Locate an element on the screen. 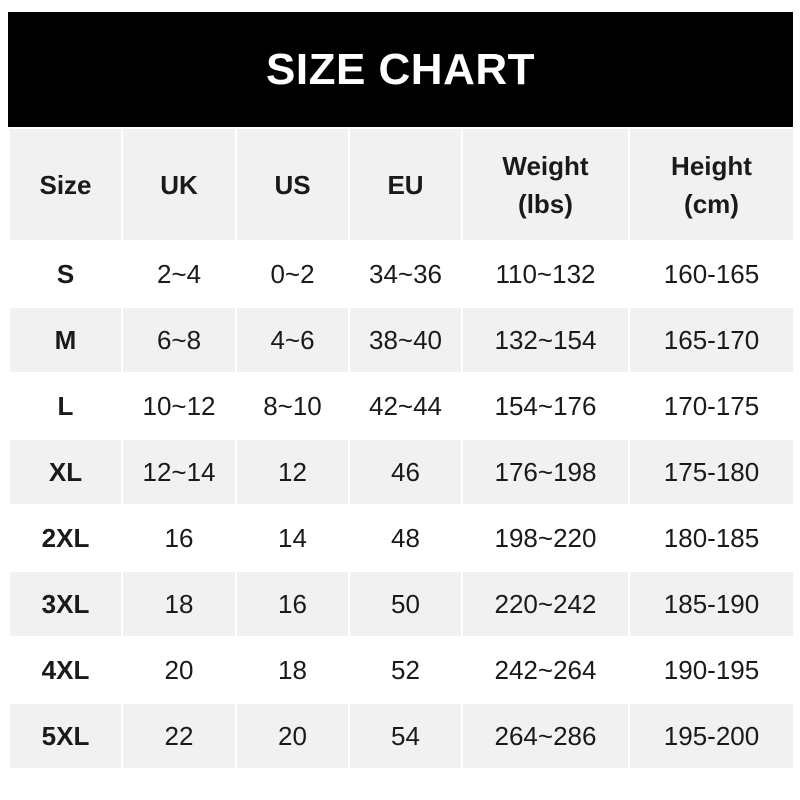  cell-us: 0~2 is located at coordinates (292, 274).